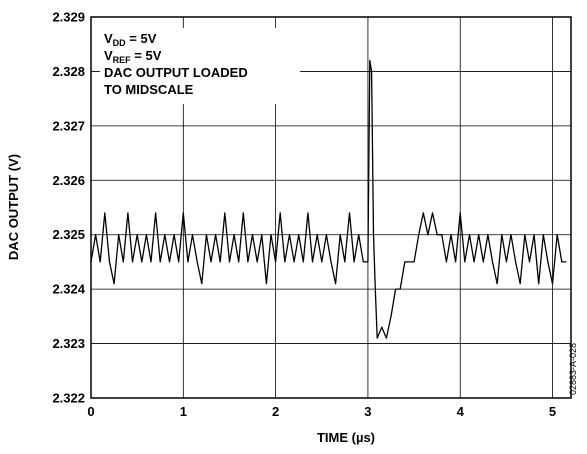 The width and height of the screenshot is (587, 454). Describe the element at coordinates (122, 60) in the screenshot. I see `annotation-vref-sub: REF` at that location.